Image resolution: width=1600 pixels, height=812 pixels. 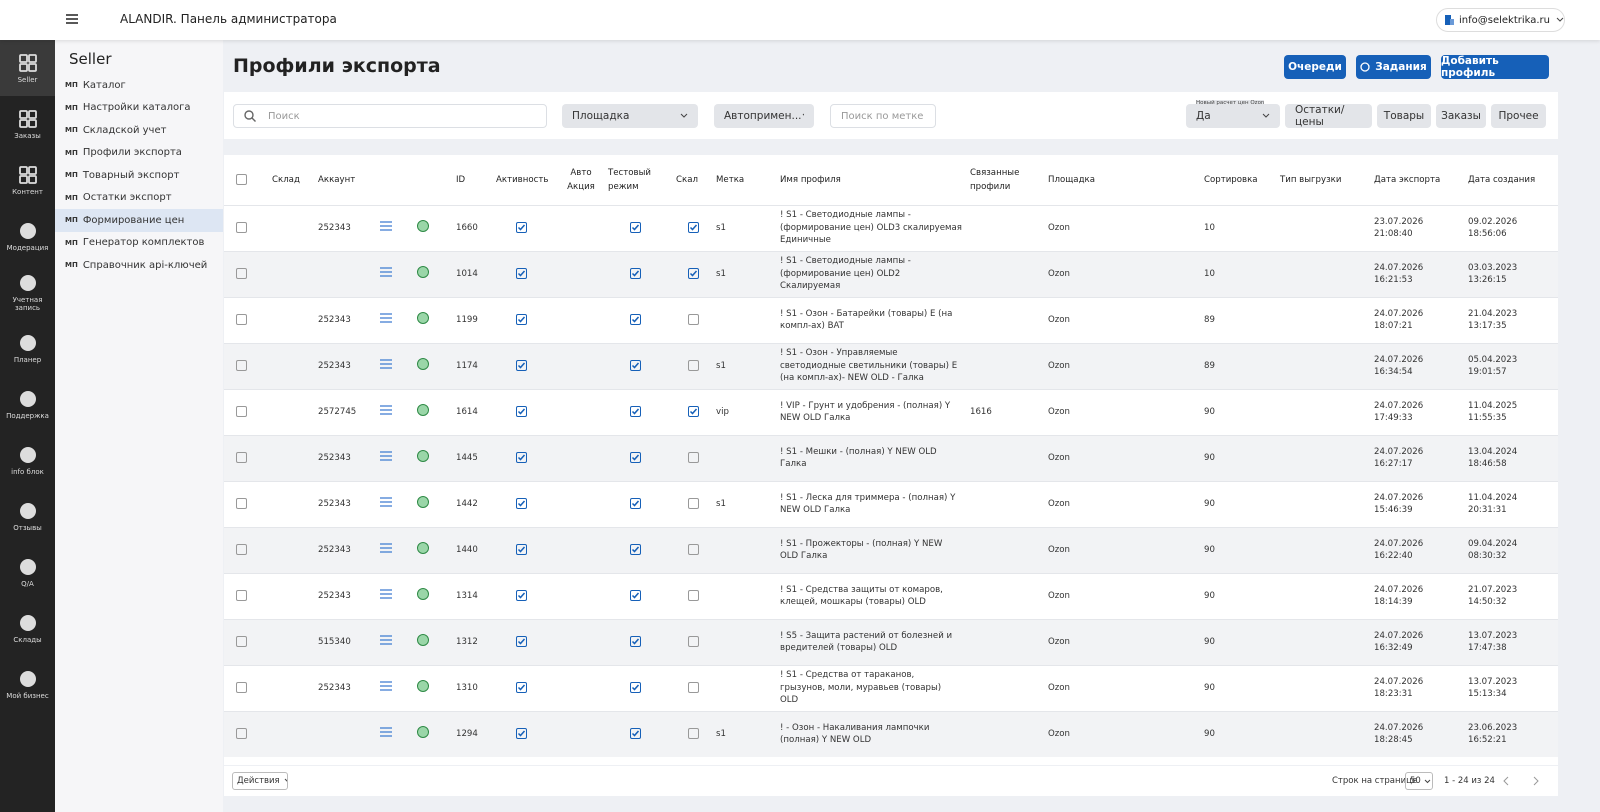 I want to click on menu-item: МП Остатки экспорт, so click(x=139, y=198).